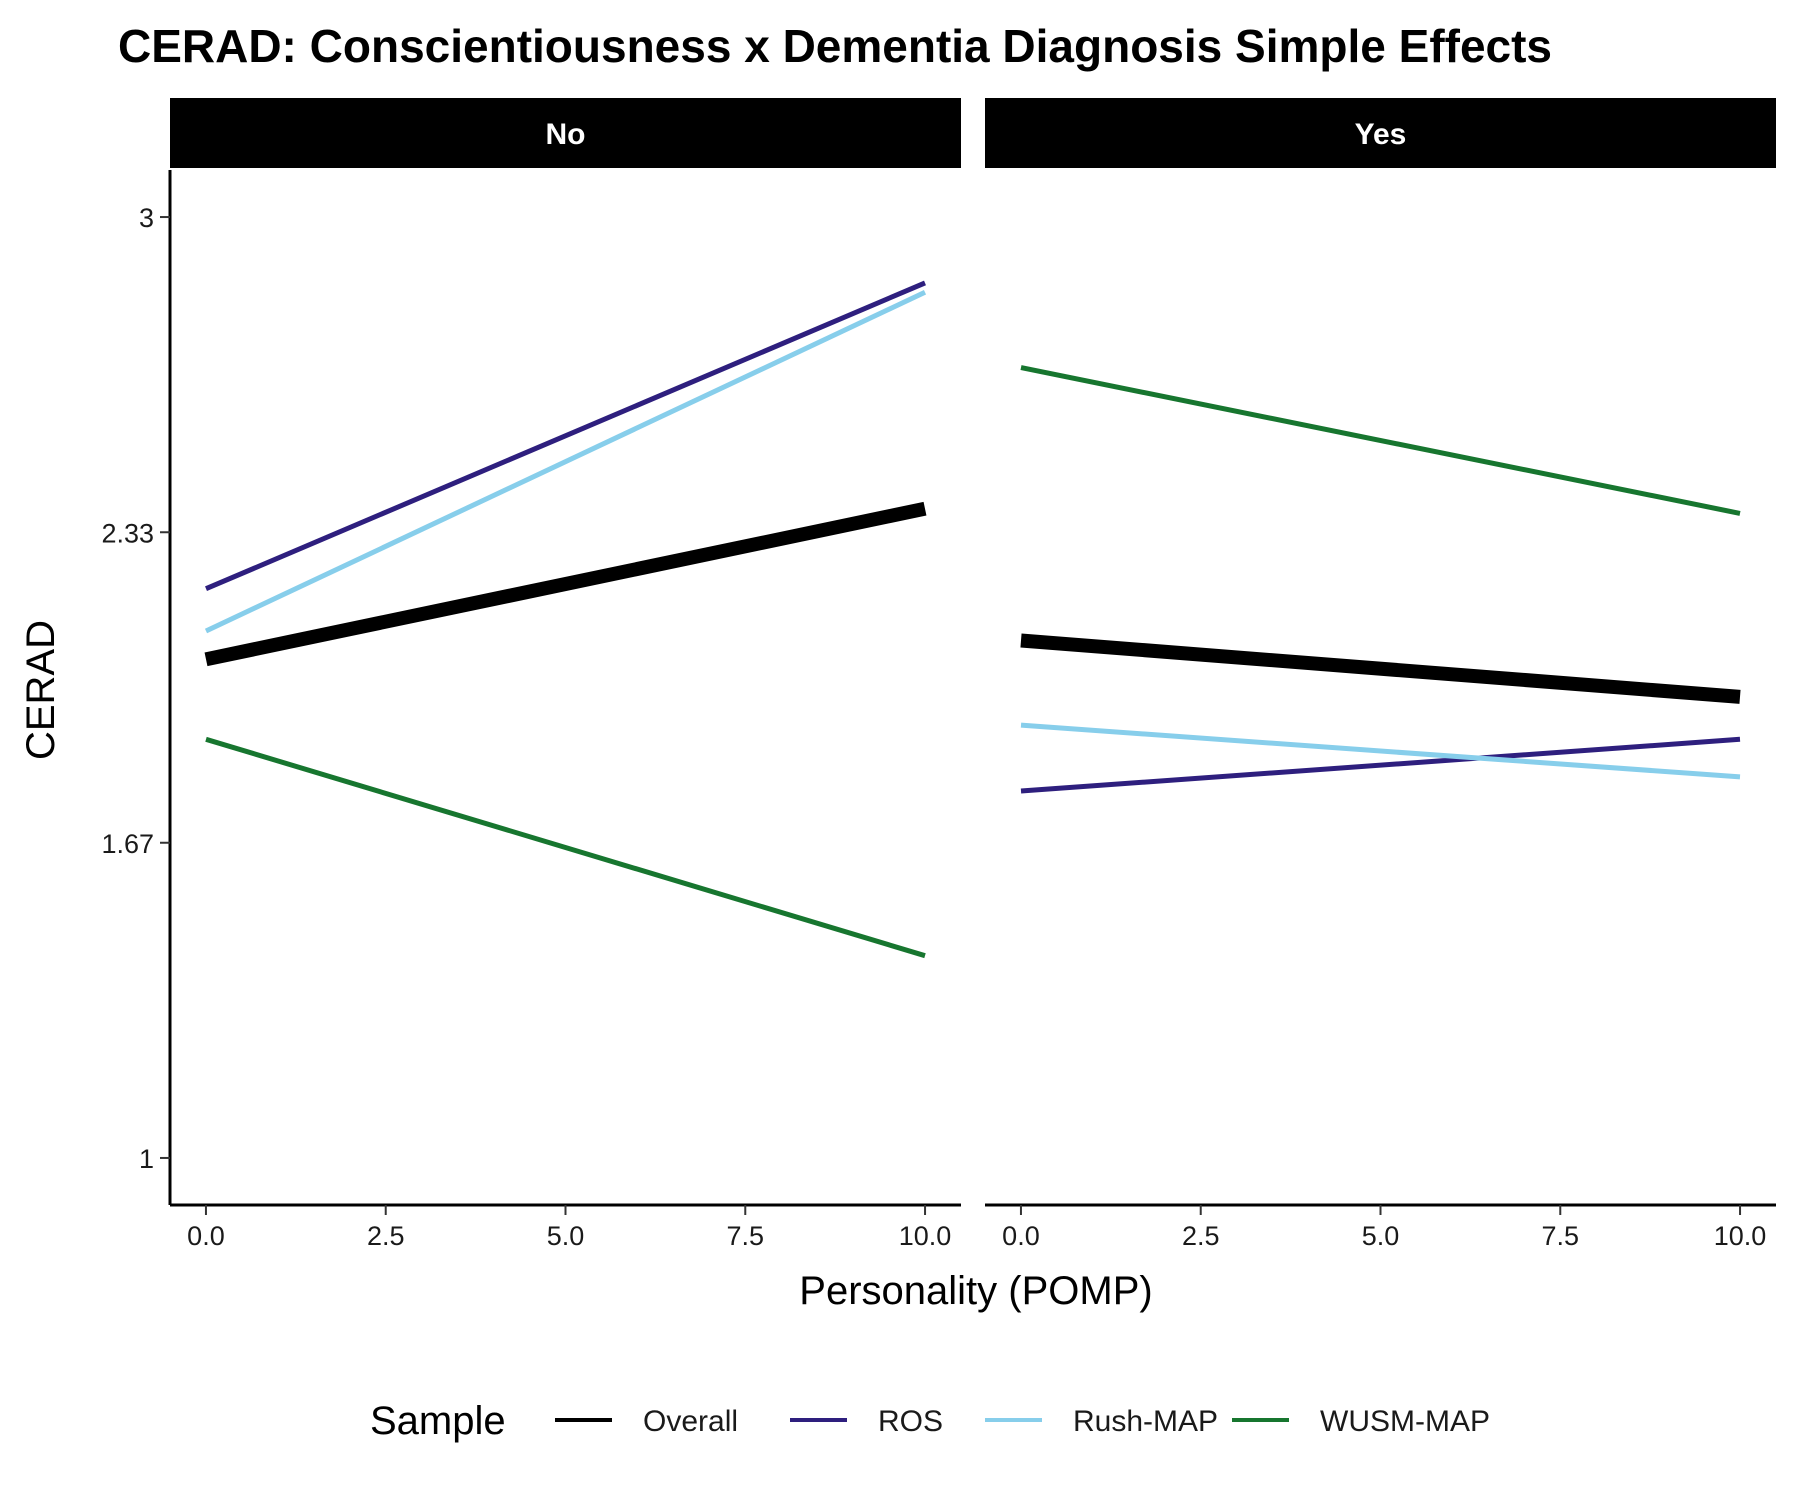 This screenshot has height=1505, width=1800. What do you see at coordinates (1405, 1421) in the screenshot?
I see `legend-label-wusm-map: WUSM-MAP` at bounding box center [1405, 1421].